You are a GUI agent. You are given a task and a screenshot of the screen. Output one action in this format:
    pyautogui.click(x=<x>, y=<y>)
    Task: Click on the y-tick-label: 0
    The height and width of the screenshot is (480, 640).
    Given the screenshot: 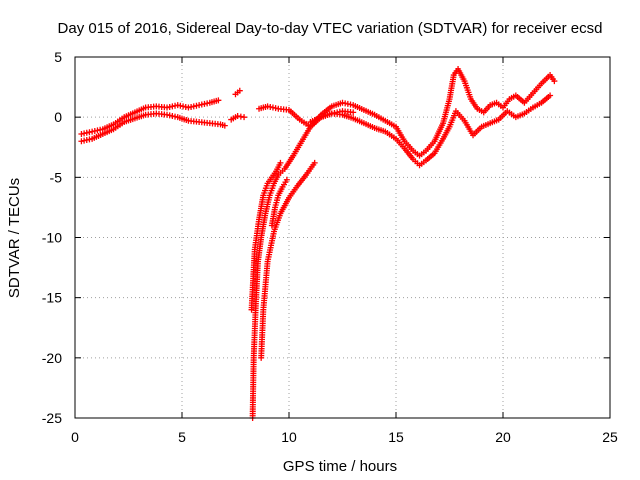 What is the action you would take?
    pyautogui.click(x=58, y=117)
    